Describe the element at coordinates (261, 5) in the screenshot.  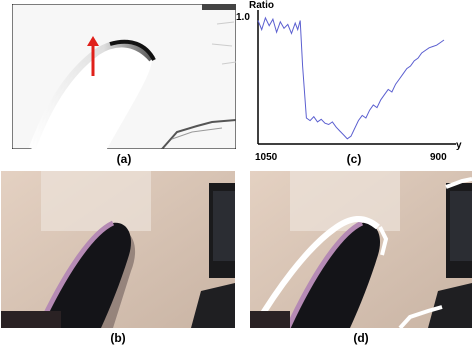
I see `y-axis-label: Ratio` at that location.